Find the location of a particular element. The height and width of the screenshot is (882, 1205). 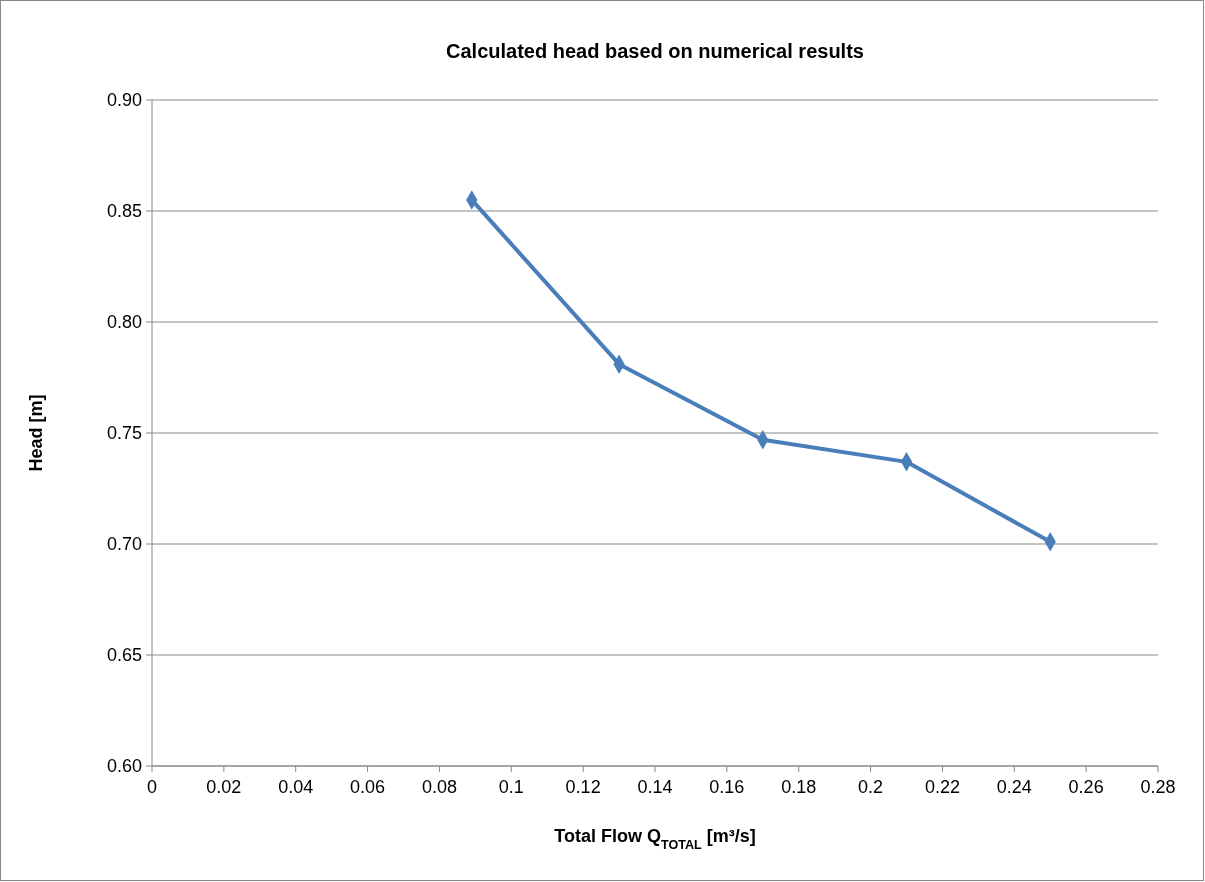

x-tick-label: 0.04 is located at coordinates (296, 787).